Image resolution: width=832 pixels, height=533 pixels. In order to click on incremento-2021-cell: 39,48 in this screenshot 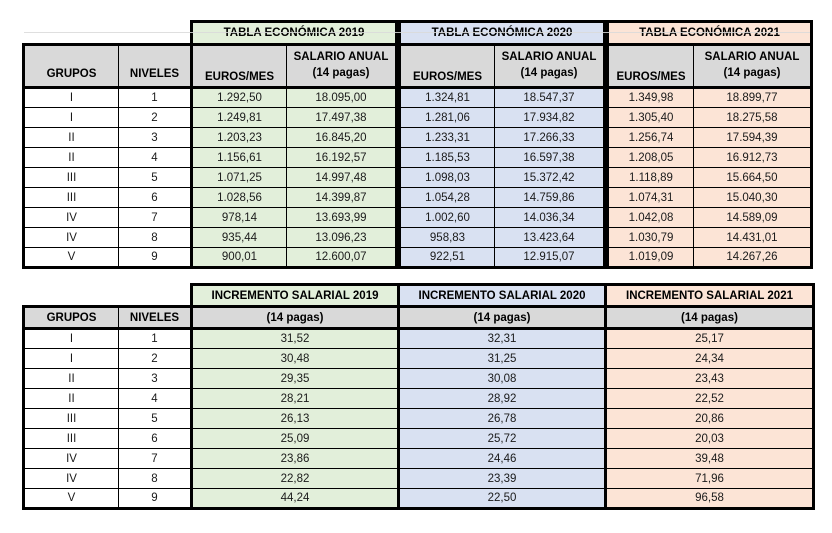, I will do `click(709, 458)`.